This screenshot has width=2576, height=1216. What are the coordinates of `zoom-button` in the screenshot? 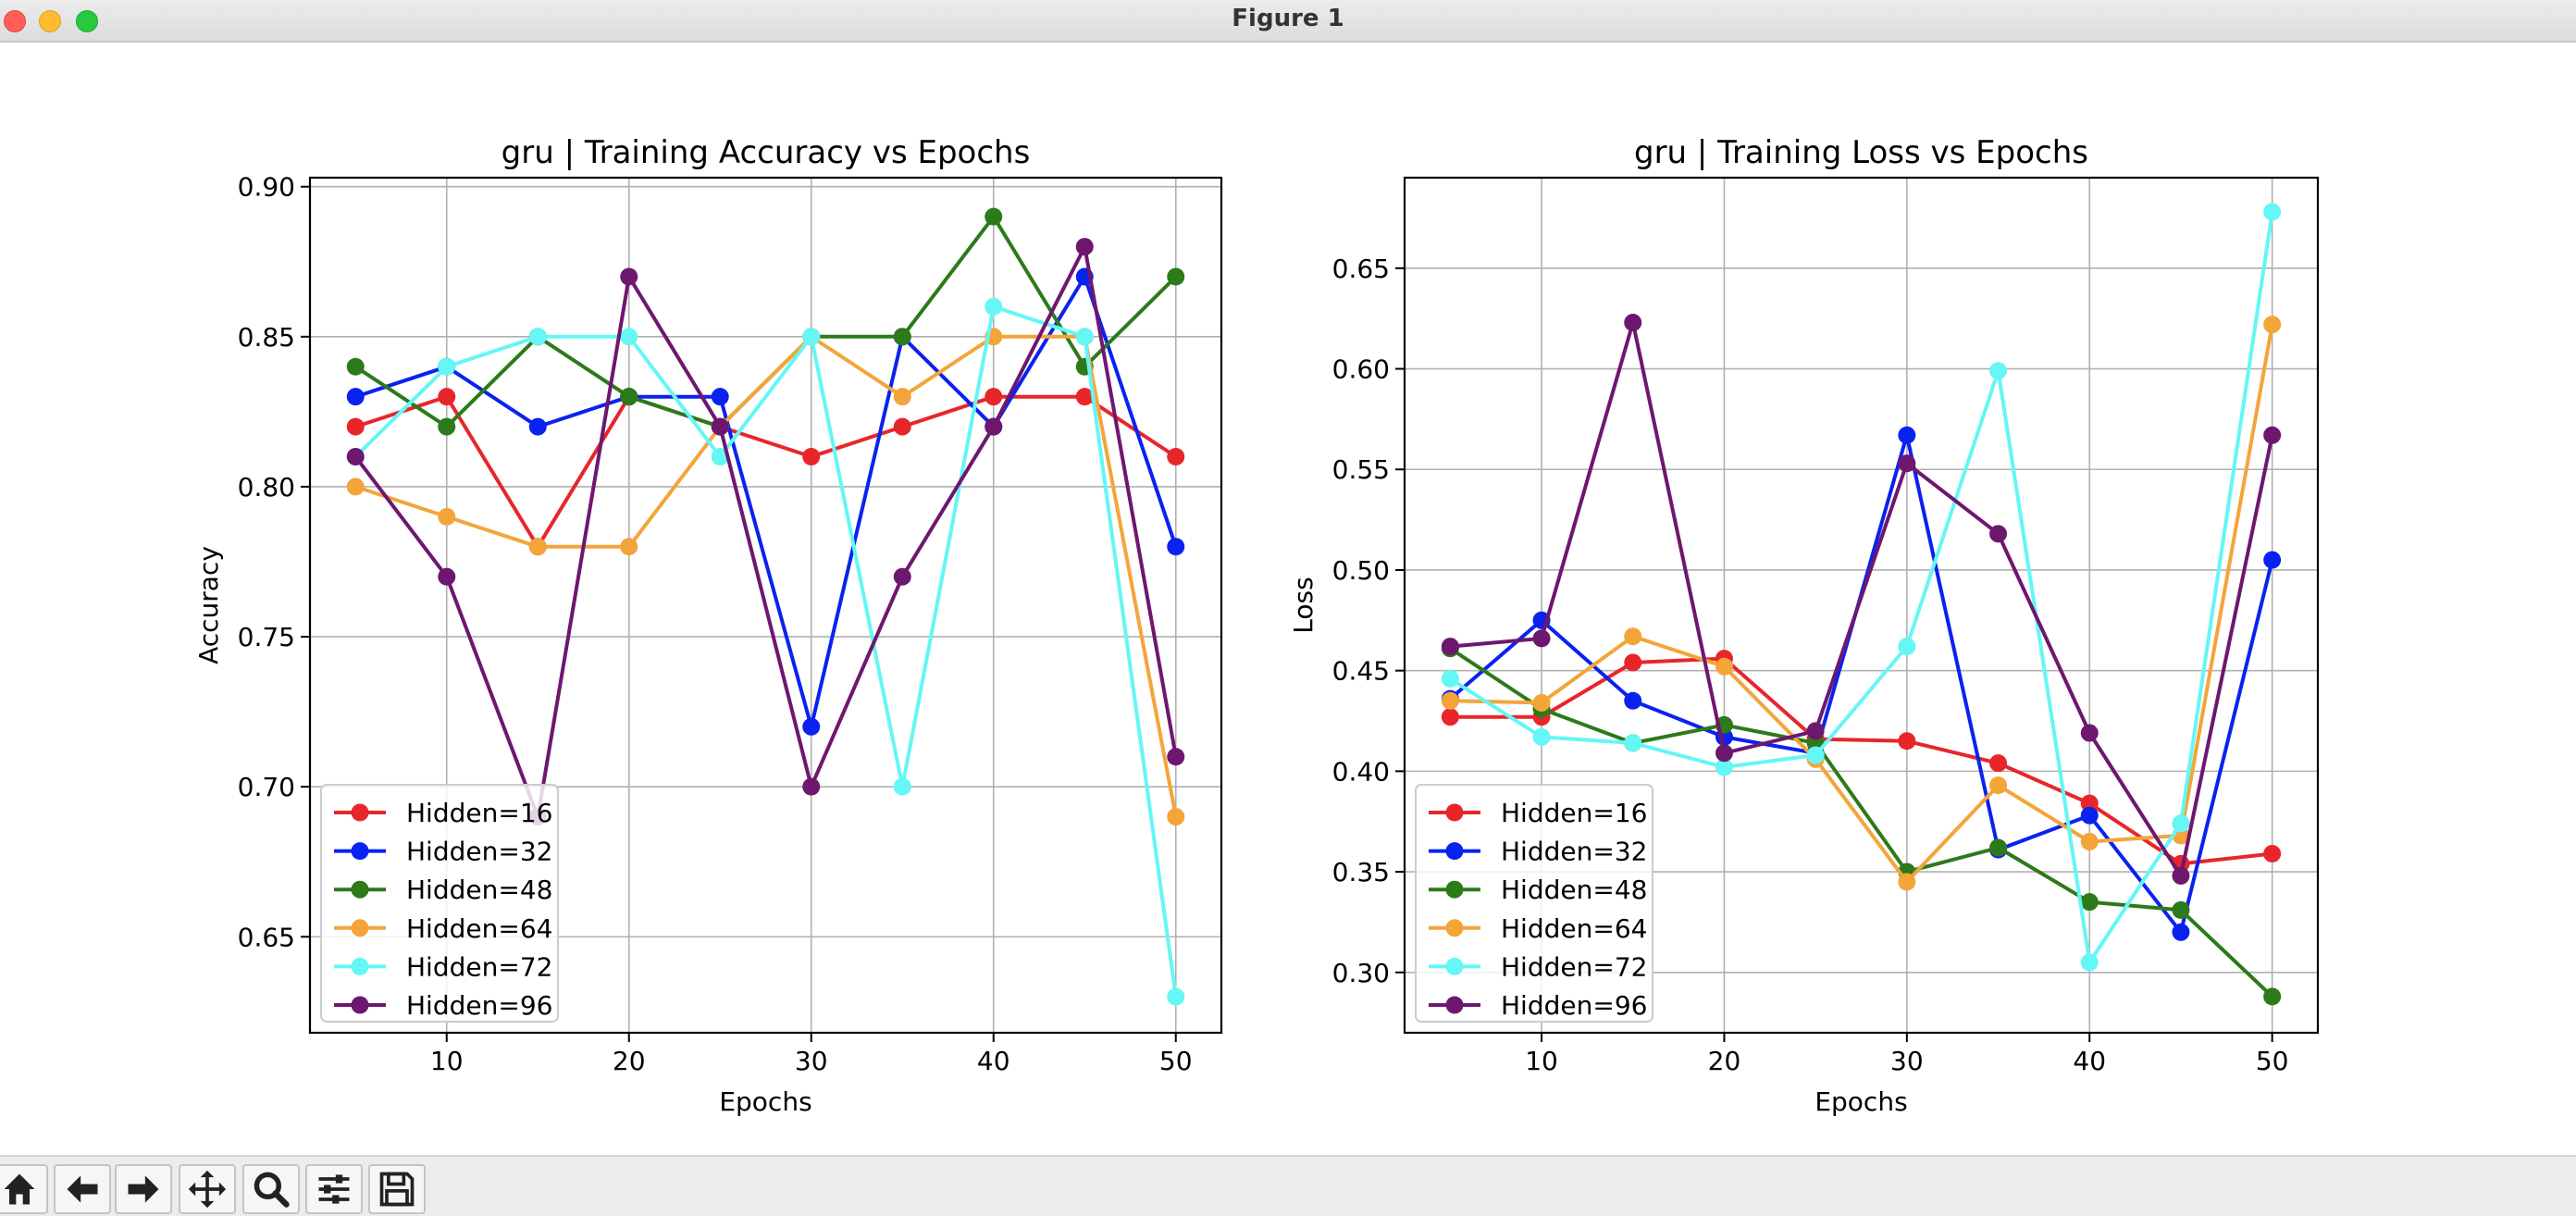 It's located at (271, 1189).